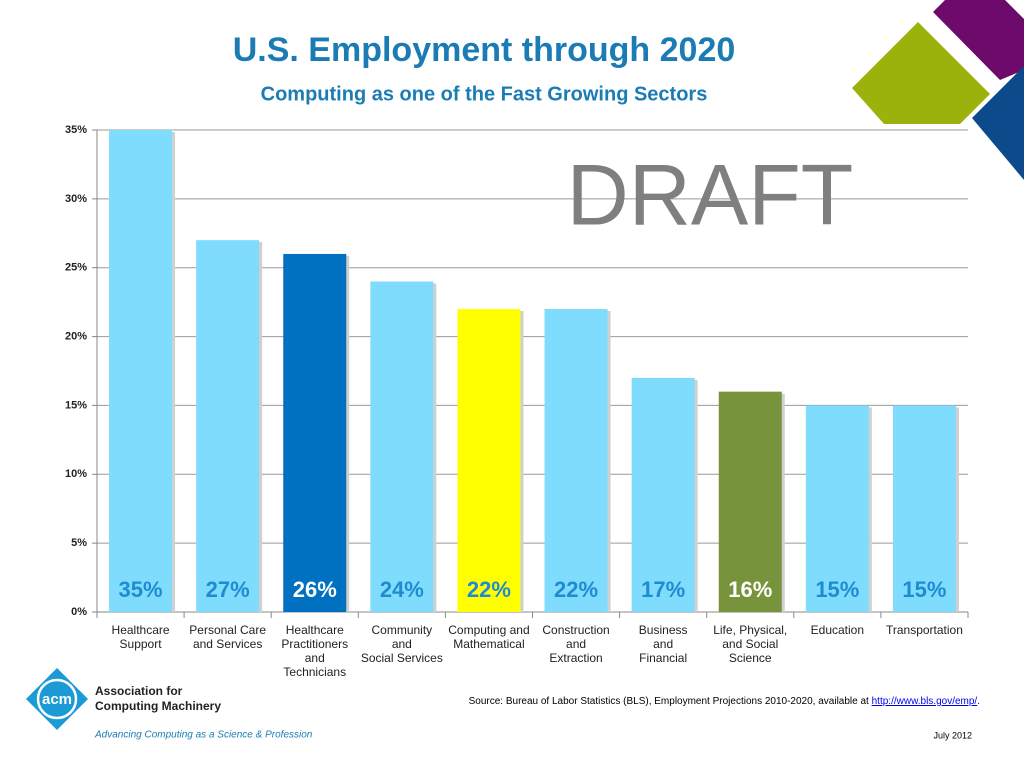  Describe the element at coordinates (76, 268) in the screenshot. I see `y-tick-label: 25%` at that location.